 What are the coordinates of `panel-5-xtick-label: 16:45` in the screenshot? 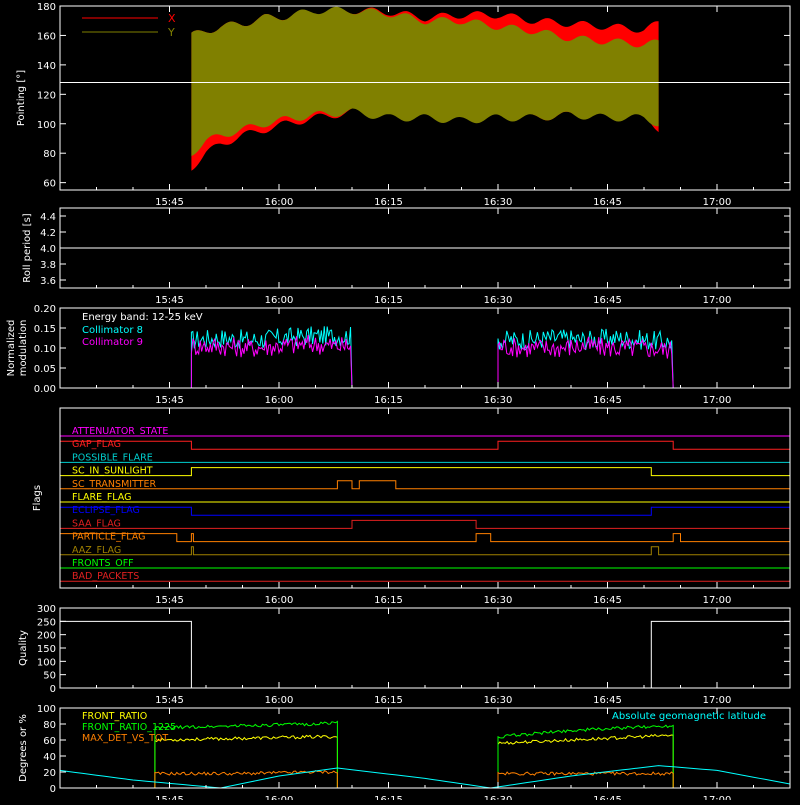 It's located at (607, 797).